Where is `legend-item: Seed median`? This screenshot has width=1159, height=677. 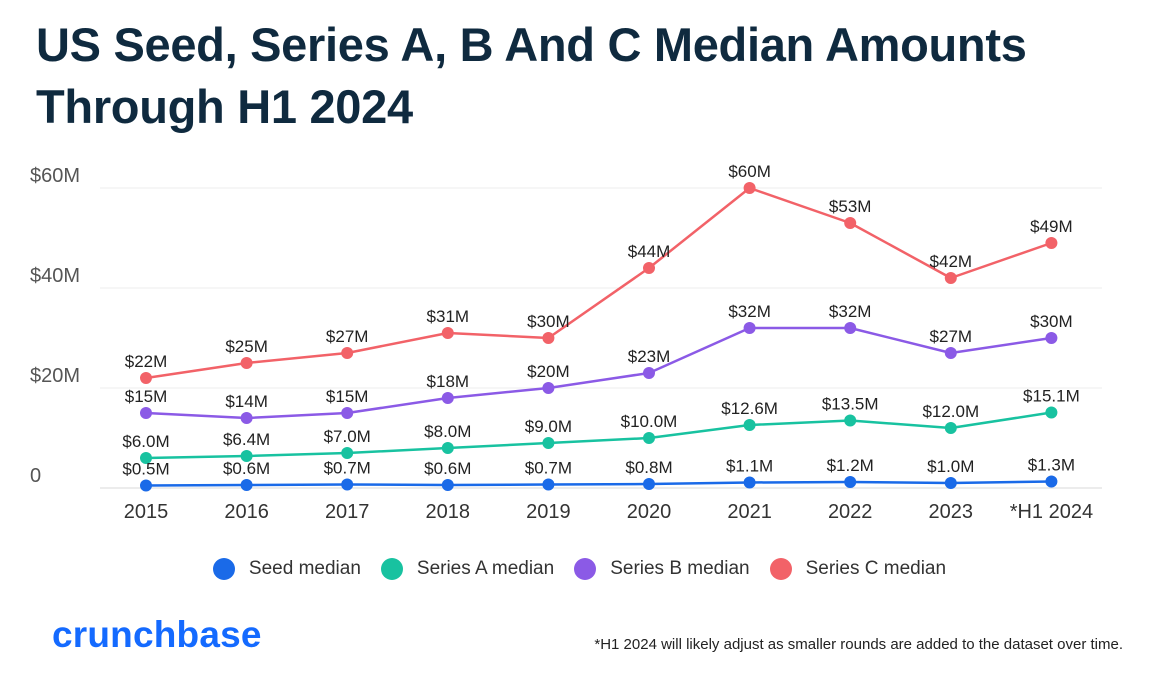 legend-item: Seed median is located at coordinates (286, 569).